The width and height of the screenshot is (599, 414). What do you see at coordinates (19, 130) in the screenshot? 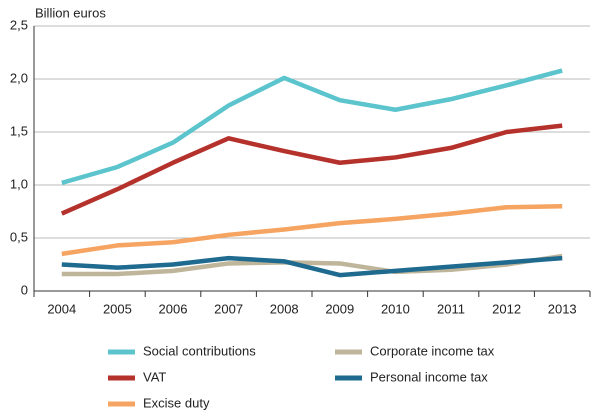
I see `y-tick-label: 1,5` at bounding box center [19, 130].